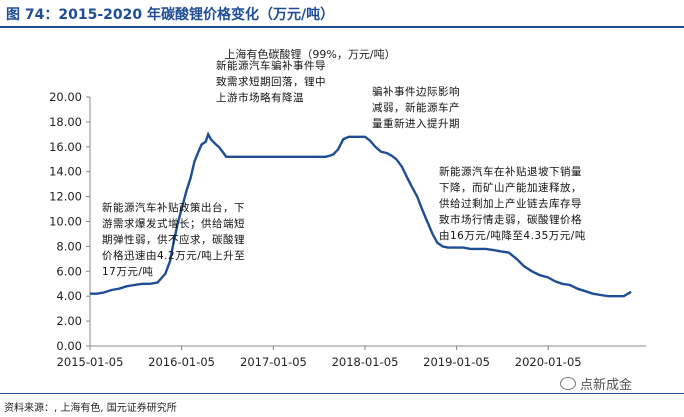 The image size is (684, 417). I want to click on y-tick-label: 14.00, so click(65, 172).